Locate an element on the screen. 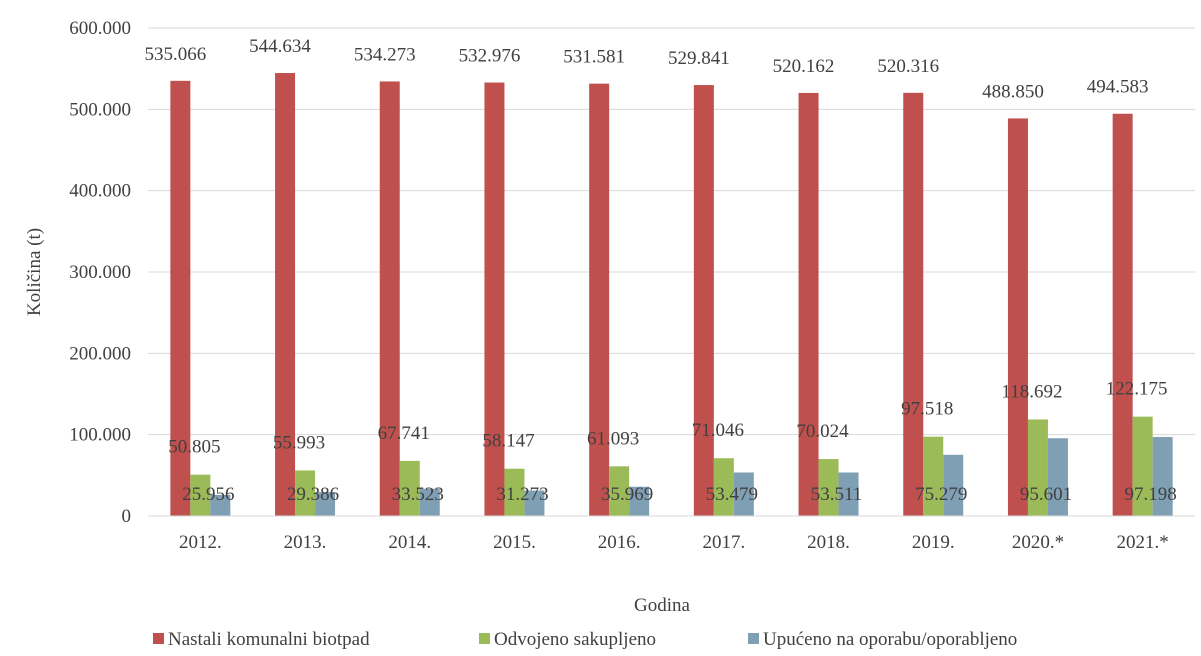 The width and height of the screenshot is (1201, 656). data-label: 53.479 is located at coordinates (732, 494).